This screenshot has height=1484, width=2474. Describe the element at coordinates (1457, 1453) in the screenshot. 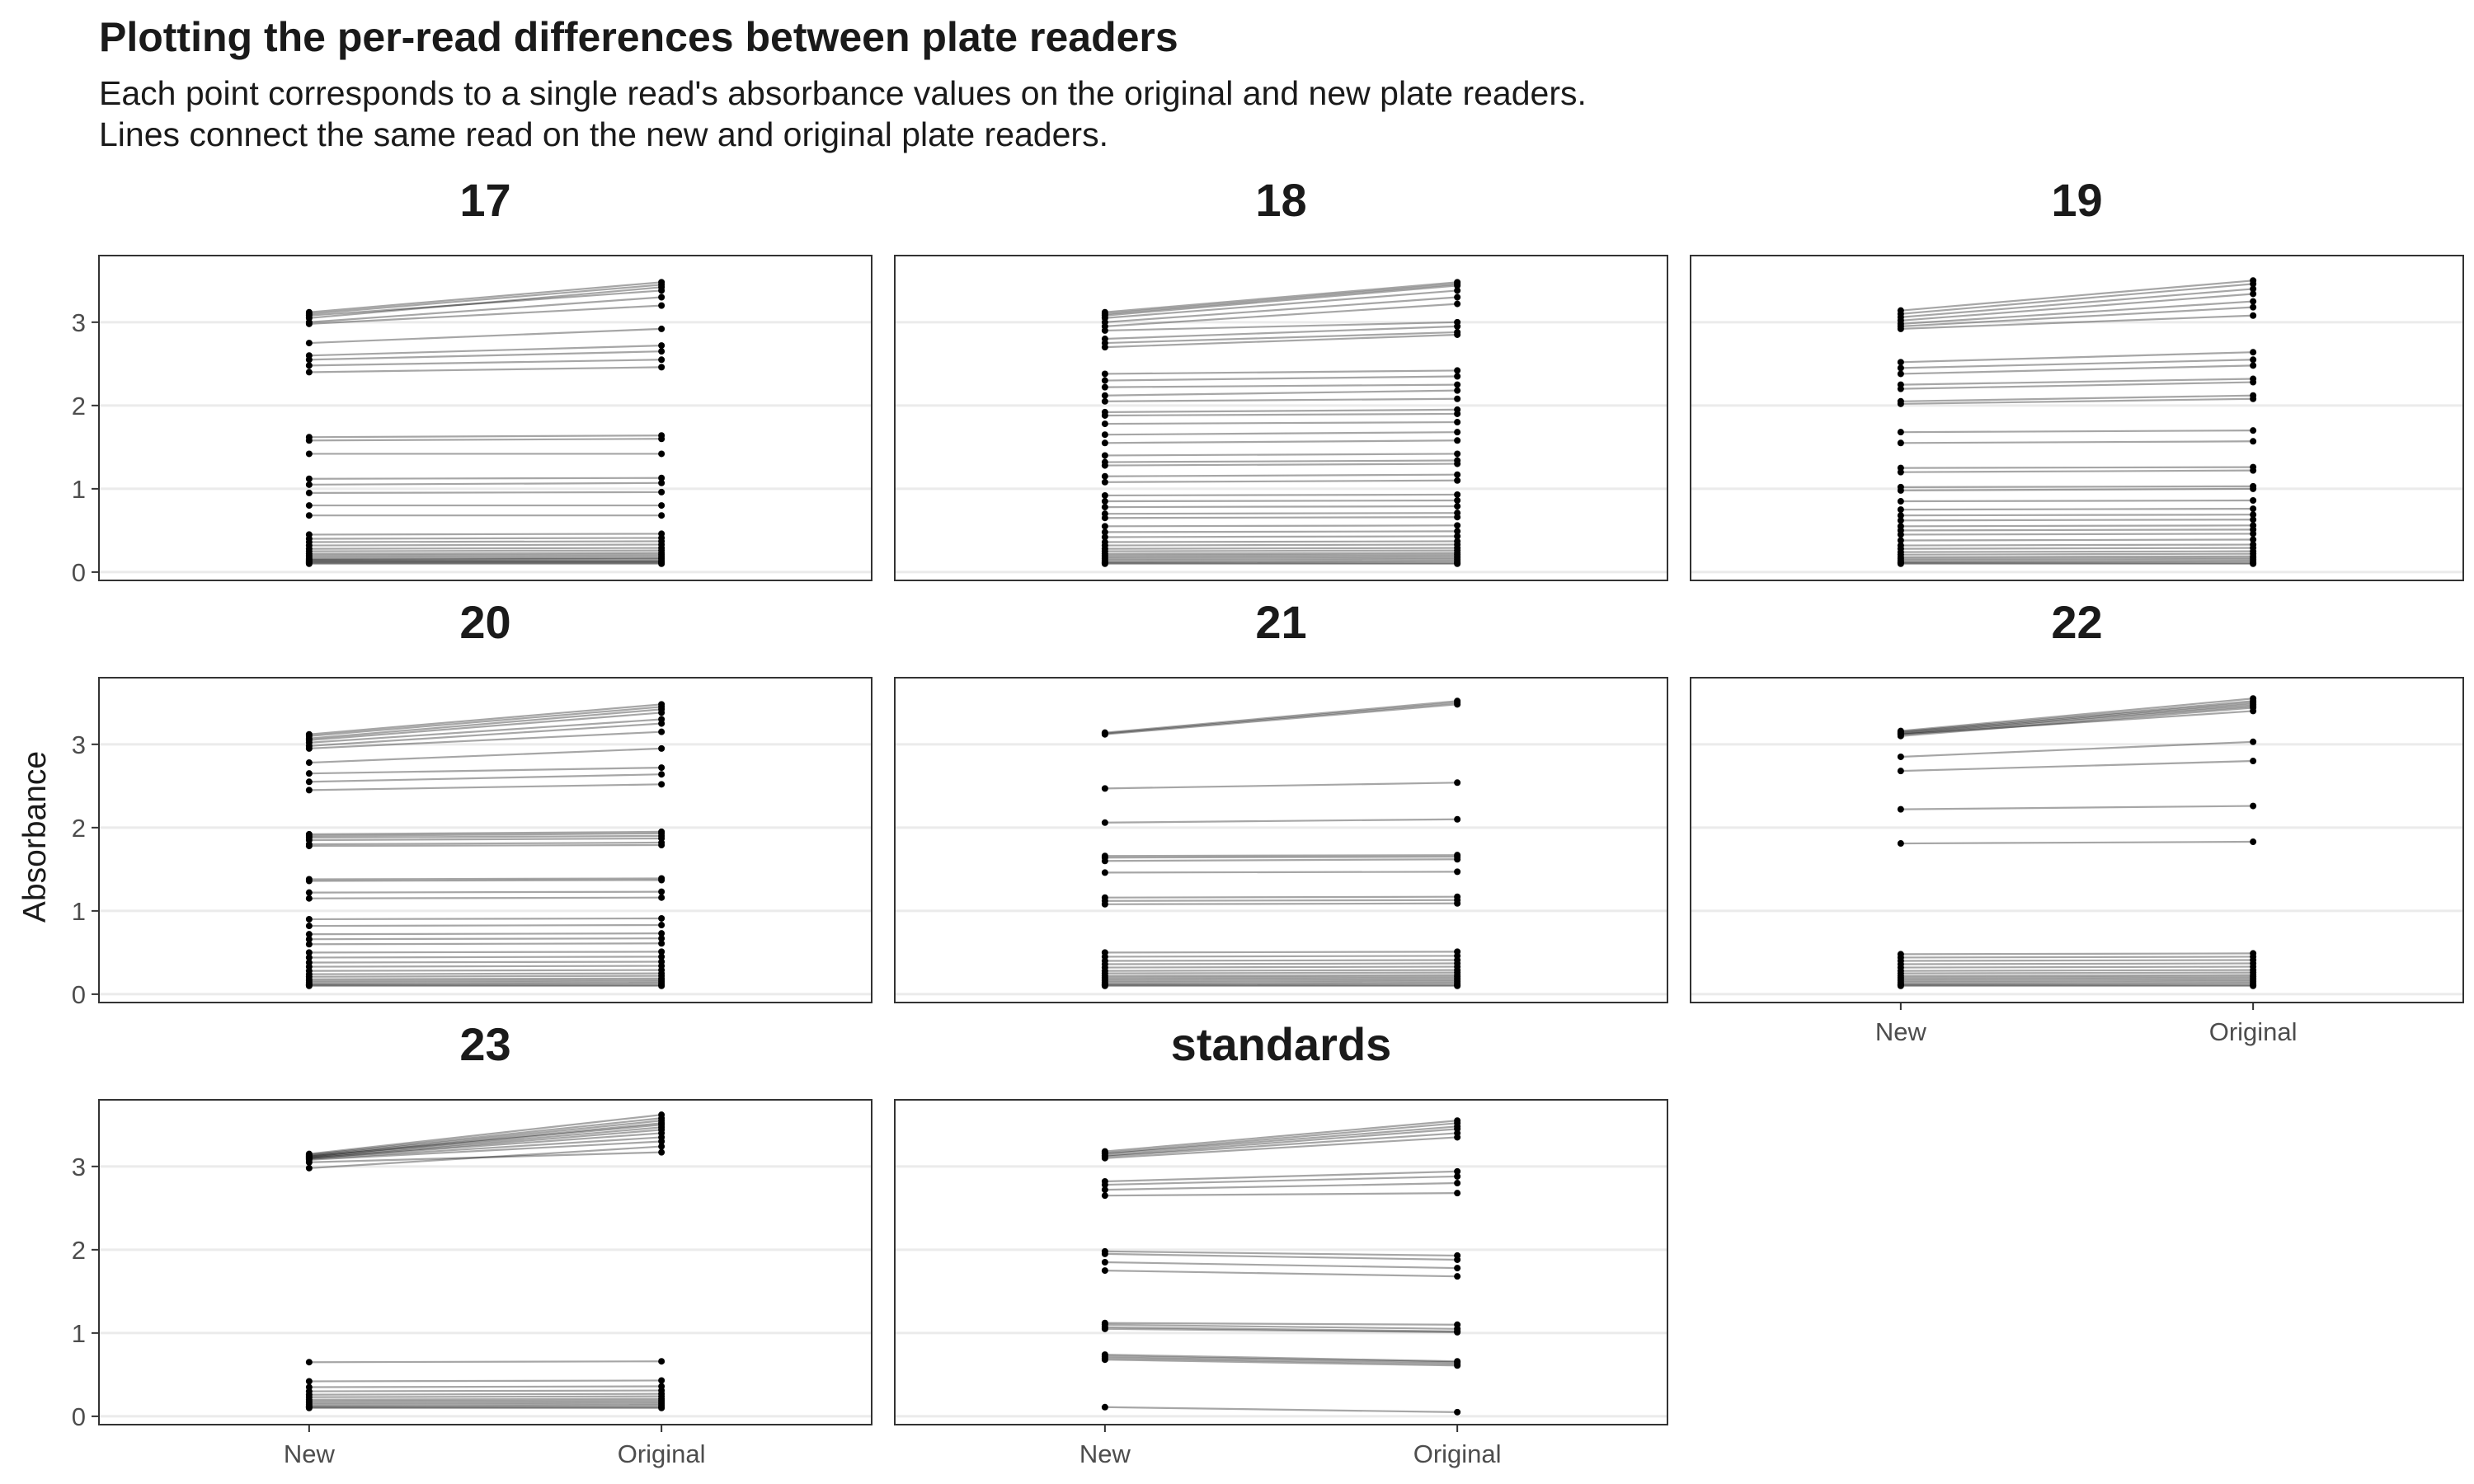

I see `x-tick-label: Original` at that location.